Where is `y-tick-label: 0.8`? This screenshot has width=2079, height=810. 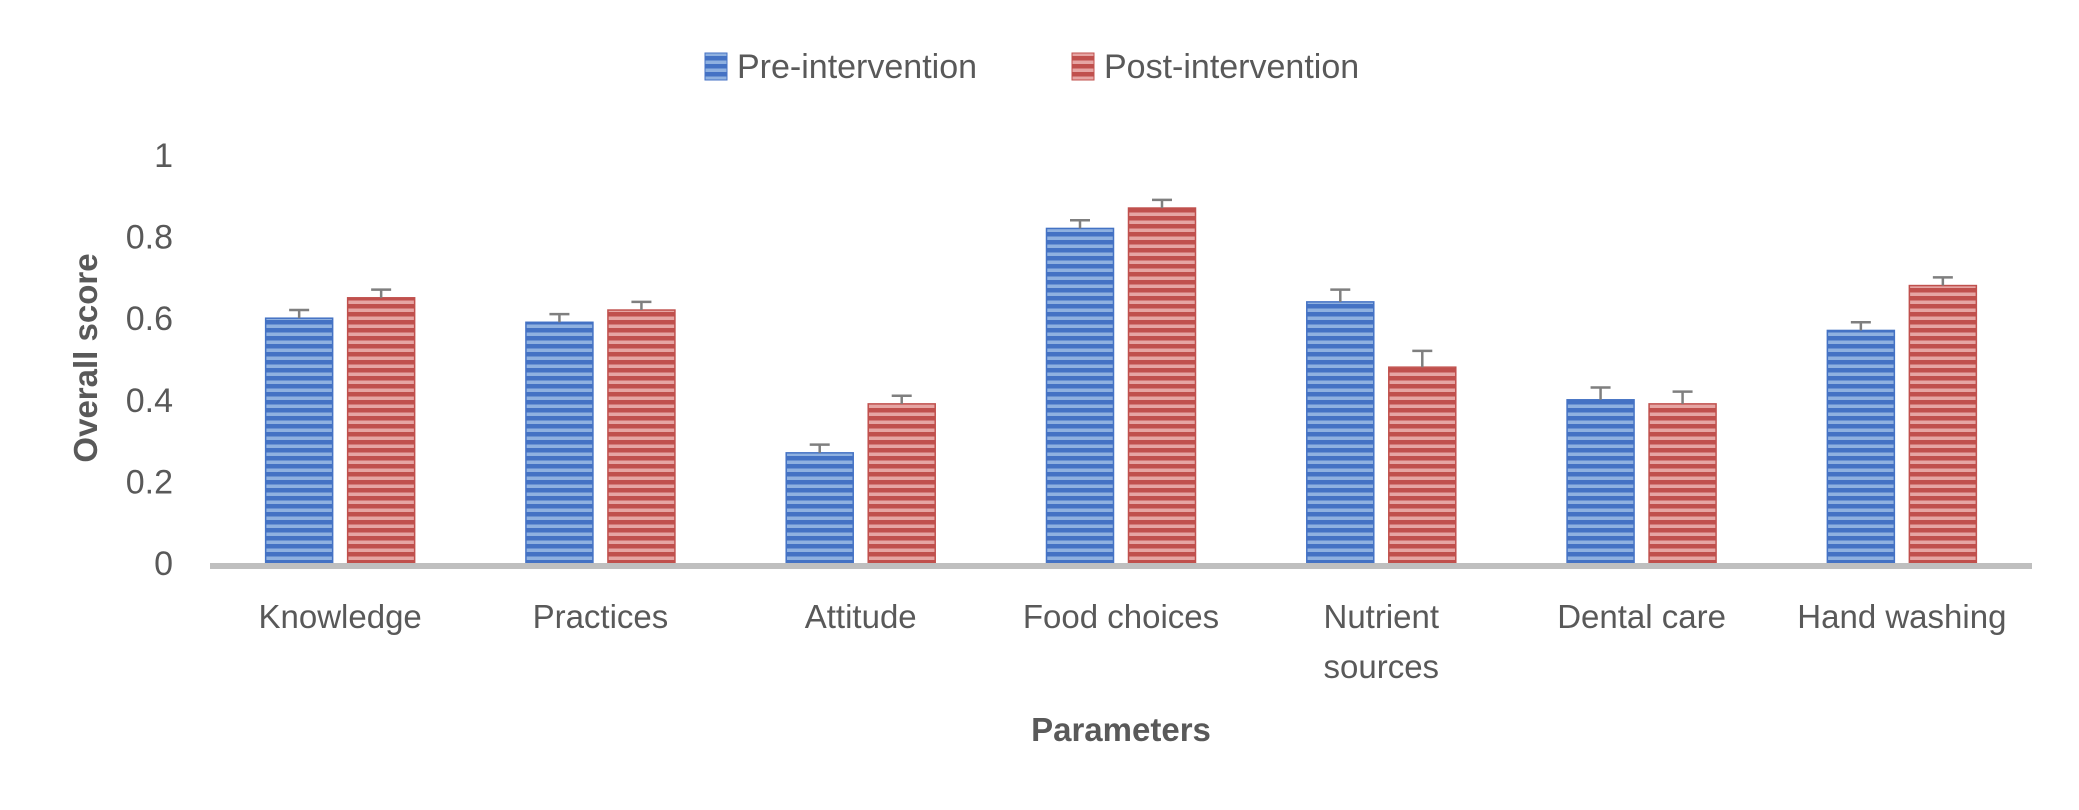
y-tick-label: 0.8 is located at coordinates (149, 238).